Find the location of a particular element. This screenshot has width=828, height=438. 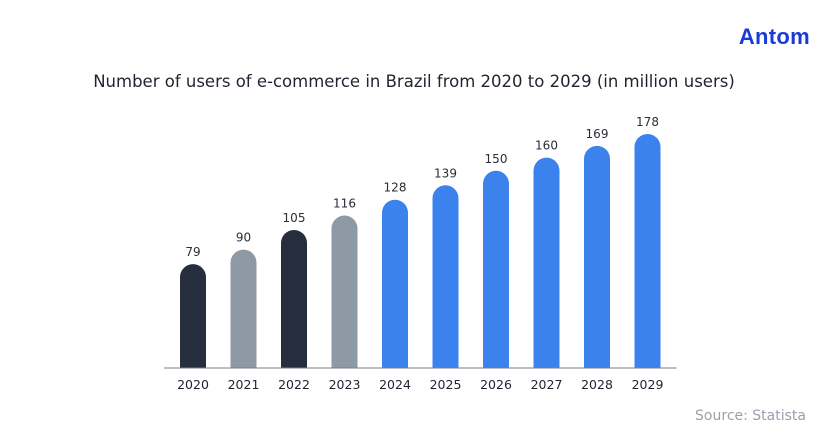

data-label-2024: 128 is located at coordinates (395, 188).